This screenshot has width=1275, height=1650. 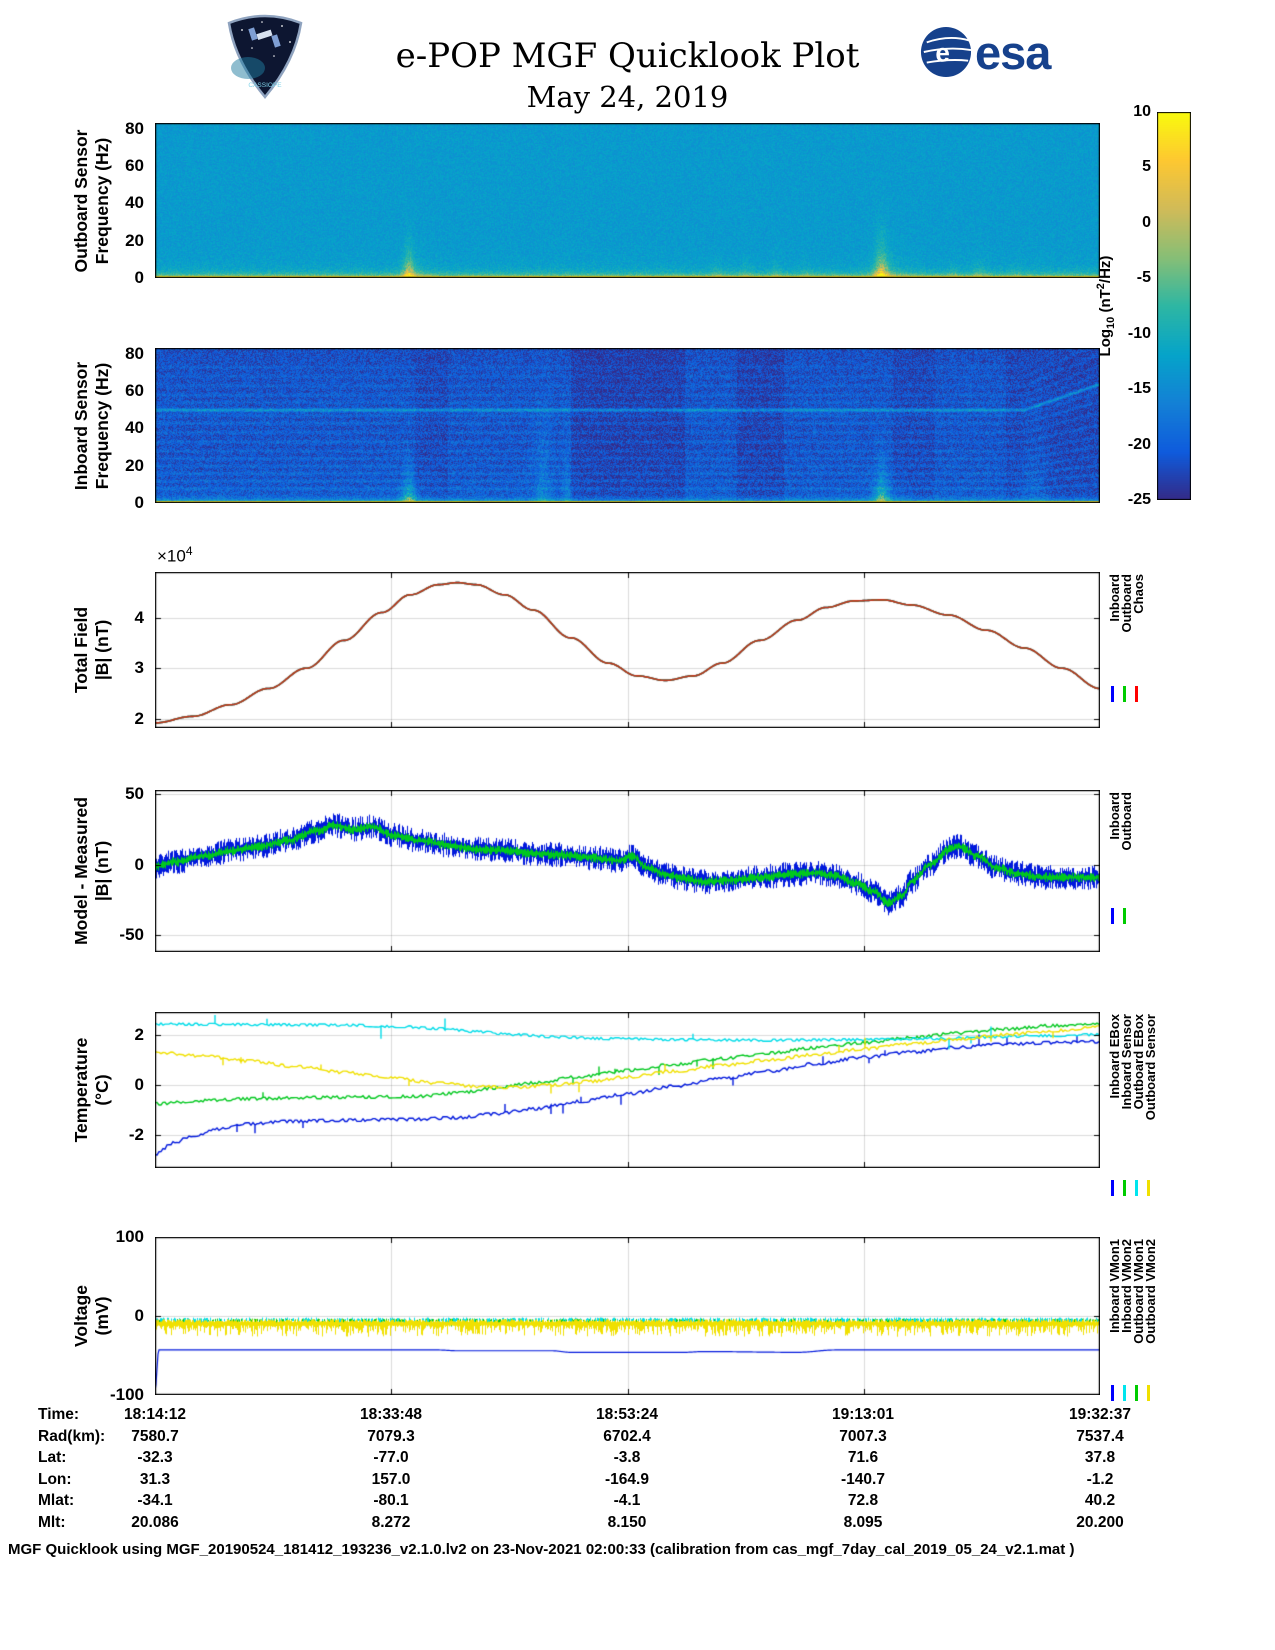 What do you see at coordinates (627, 1522) in the screenshot?
I see `ephemeris-value: 8.150` at bounding box center [627, 1522].